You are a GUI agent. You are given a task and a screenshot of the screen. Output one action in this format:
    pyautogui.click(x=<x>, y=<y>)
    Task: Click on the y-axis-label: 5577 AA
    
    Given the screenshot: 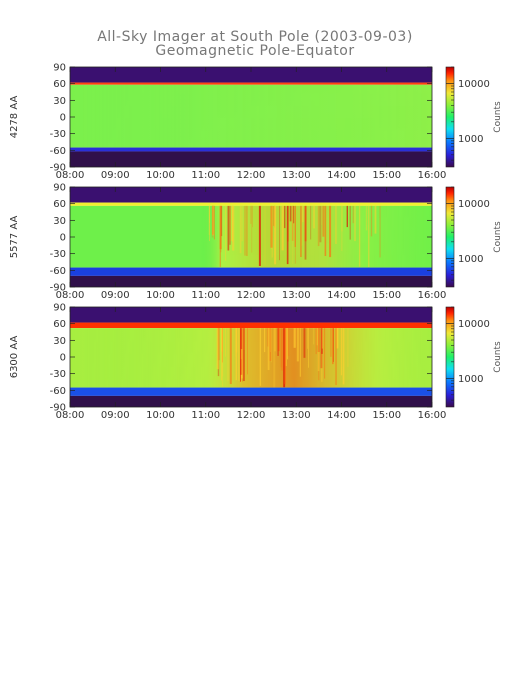 What is the action you would take?
    pyautogui.click(x=14, y=237)
    